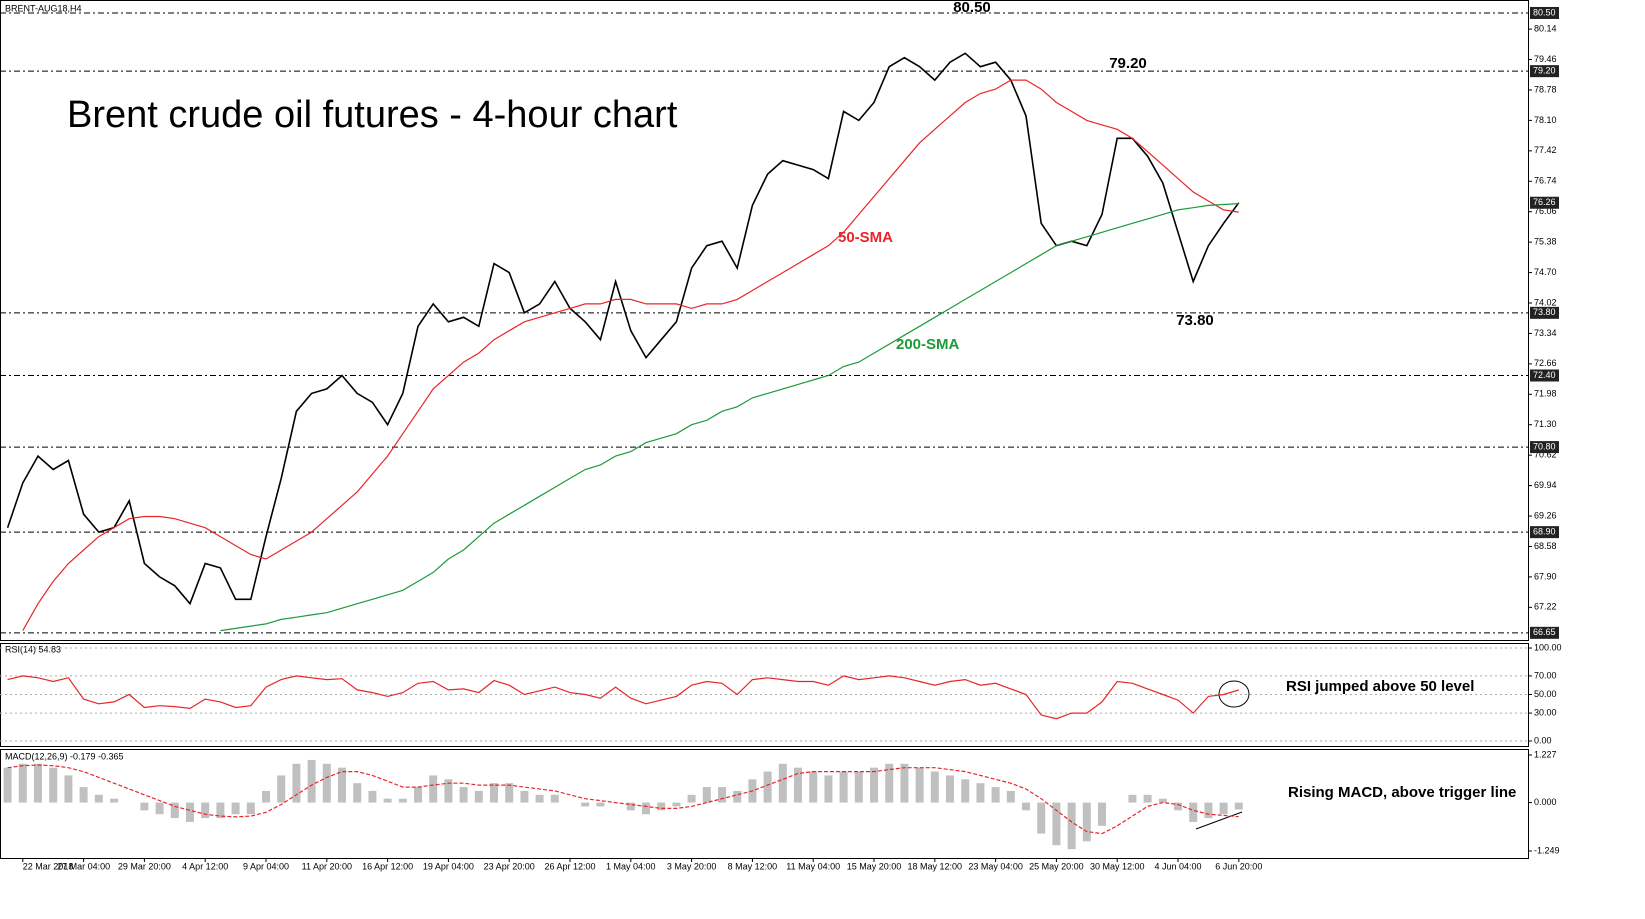 This screenshot has width=1645, height=919. I want to click on y-tick-label: 71.98, so click(1545, 394).